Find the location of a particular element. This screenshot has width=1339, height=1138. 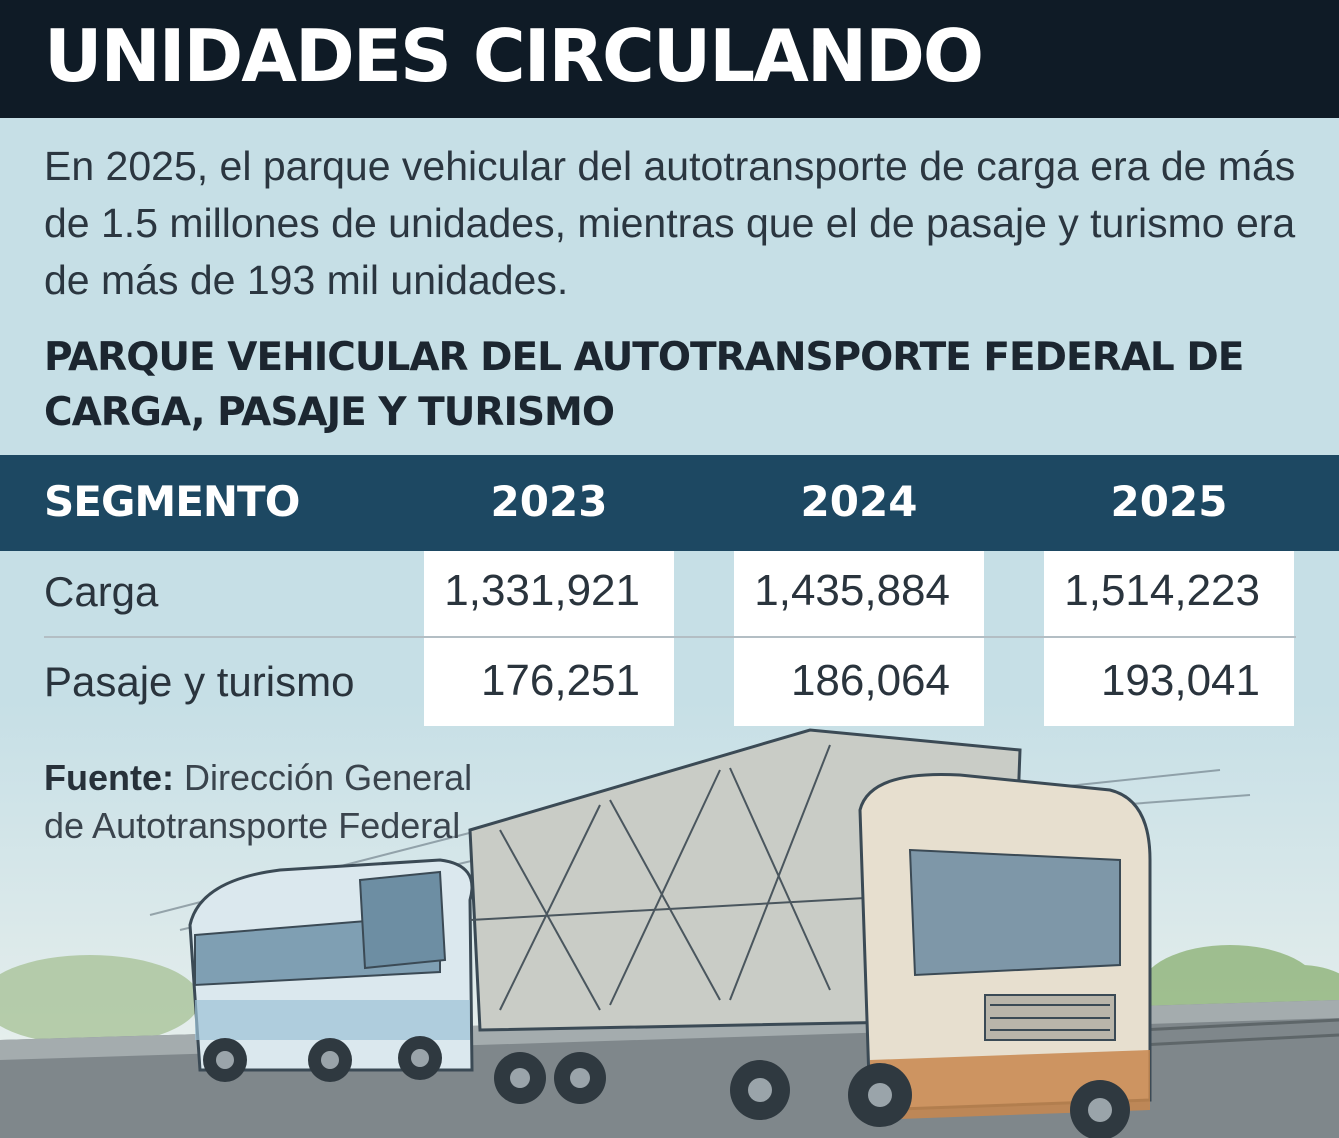

cell-carga-2023: 1,331,921 is located at coordinates (542, 590).